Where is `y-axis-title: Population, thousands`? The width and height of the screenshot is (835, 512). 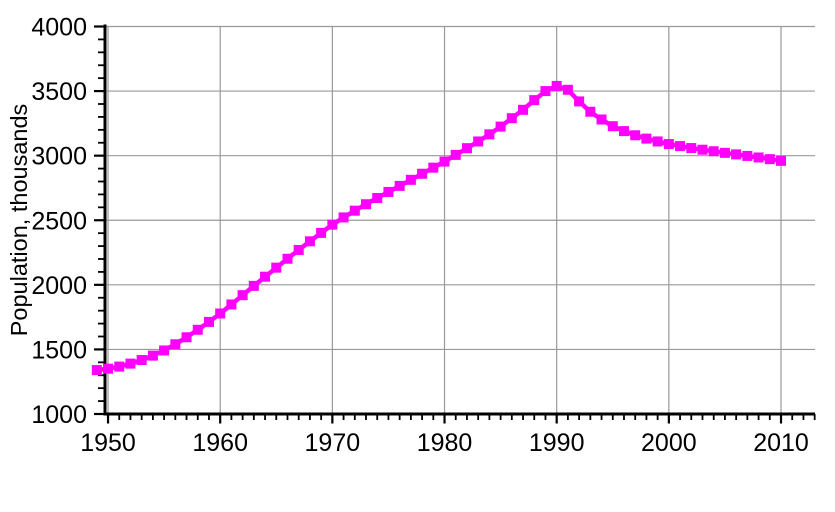
y-axis-title: Population, thousands is located at coordinates (19, 220).